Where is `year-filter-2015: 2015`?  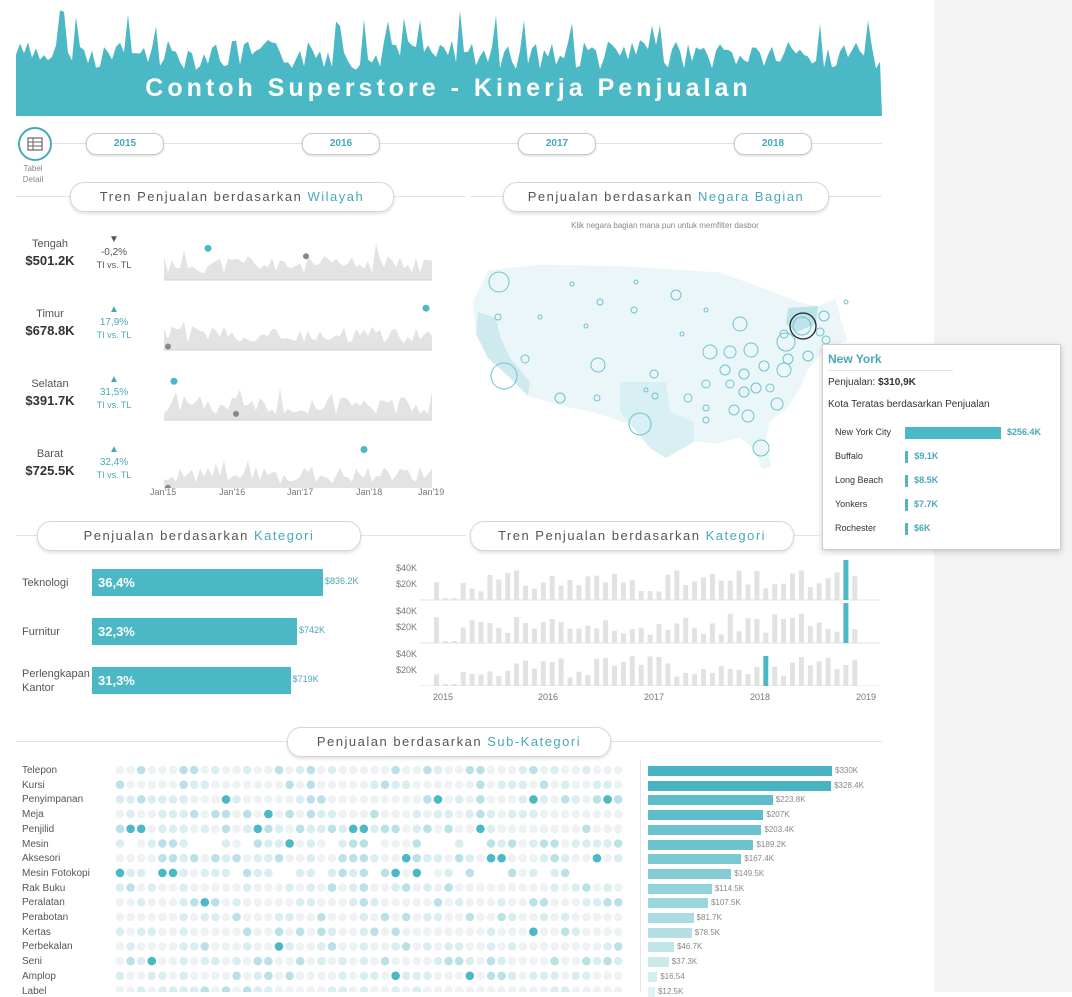
year-filter-2015: 2015 is located at coordinates (125, 144).